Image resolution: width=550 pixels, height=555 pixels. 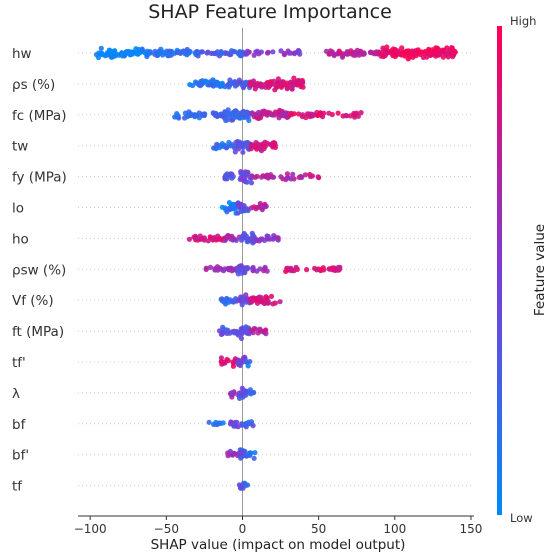 I want to click on x-tick-label: −50, so click(x=166, y=529).